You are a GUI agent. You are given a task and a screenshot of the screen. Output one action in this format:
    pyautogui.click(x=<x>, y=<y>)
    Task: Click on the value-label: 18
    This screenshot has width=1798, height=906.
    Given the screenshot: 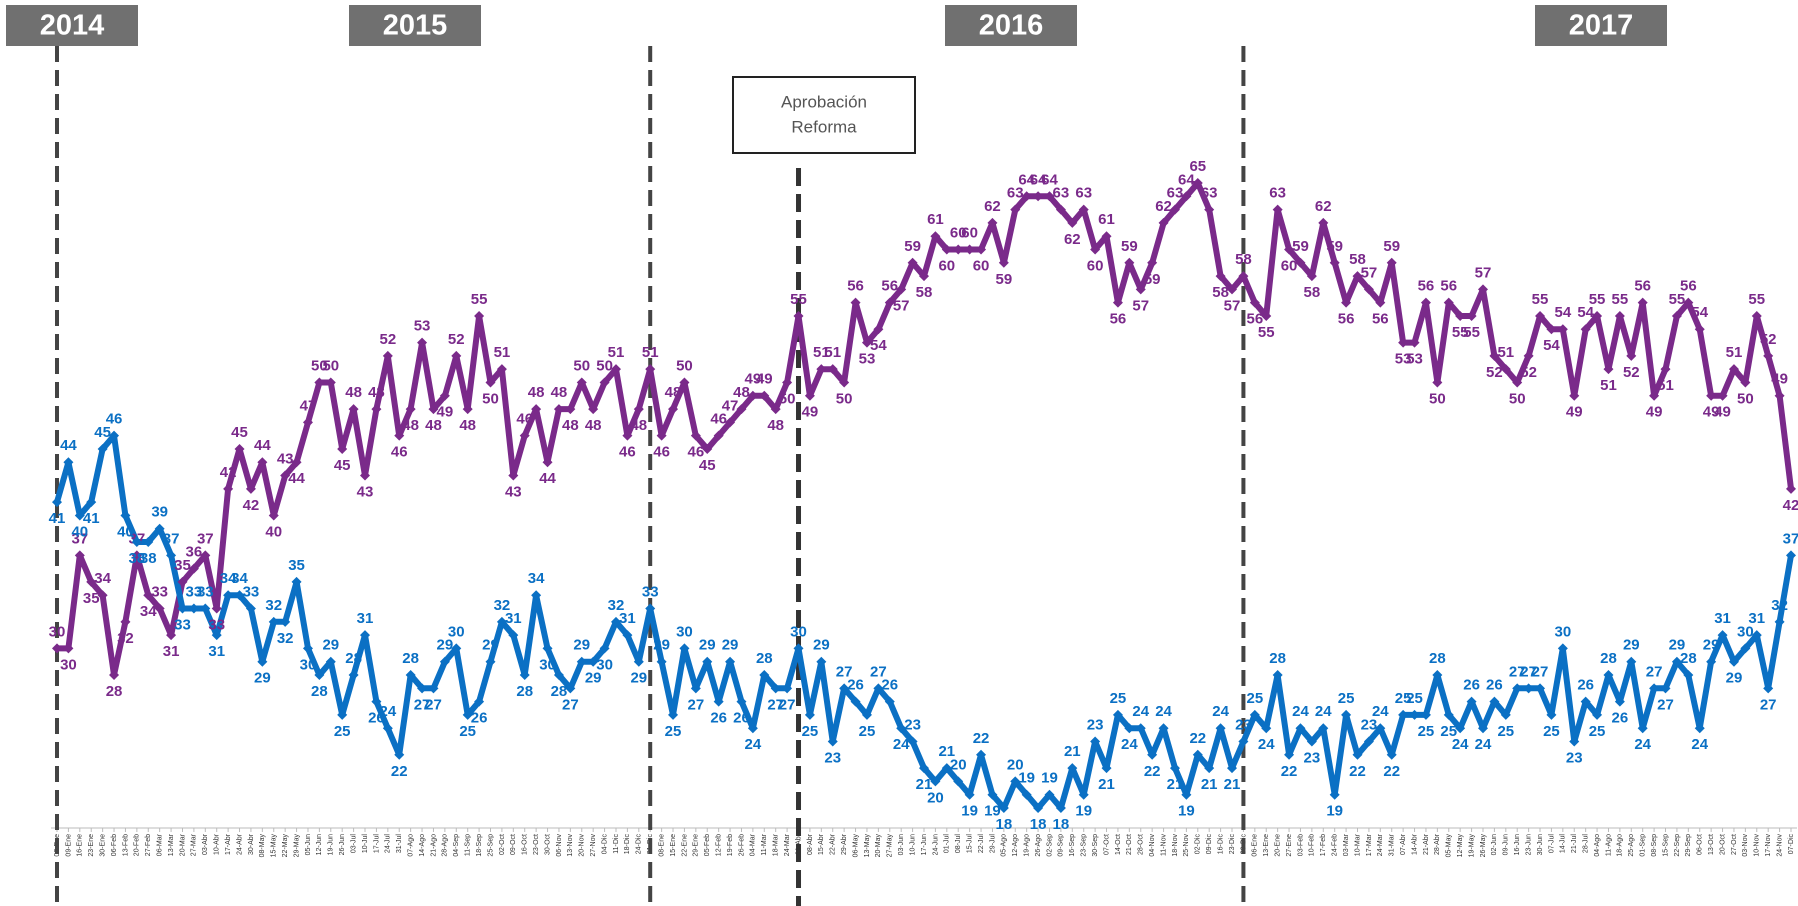 What is the action you would take?
    pyautogui.click(x=1061, y=824)
    